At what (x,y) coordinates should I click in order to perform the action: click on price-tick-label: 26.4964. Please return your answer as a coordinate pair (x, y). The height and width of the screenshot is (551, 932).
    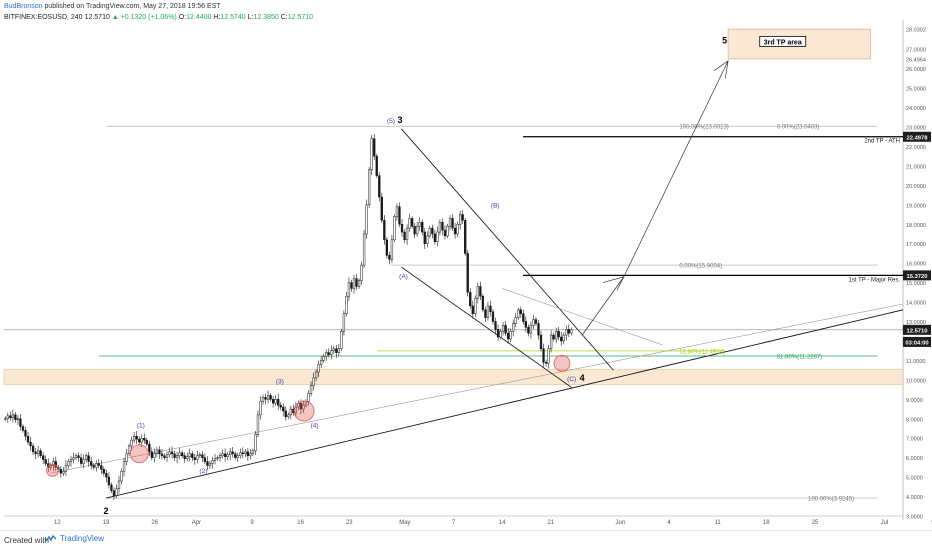
    Looking at the image, I should click on (916, 60).